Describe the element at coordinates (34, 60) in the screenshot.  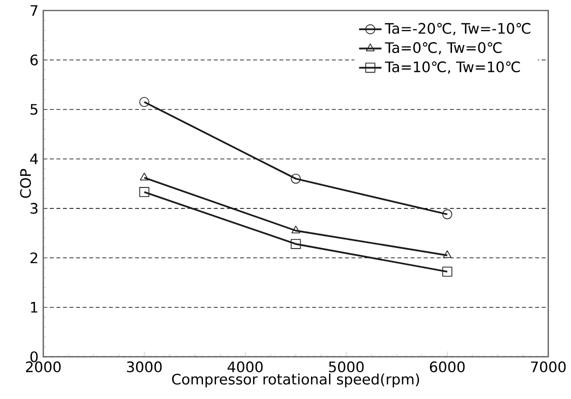
I see `y-tick-label: 6` at that location.